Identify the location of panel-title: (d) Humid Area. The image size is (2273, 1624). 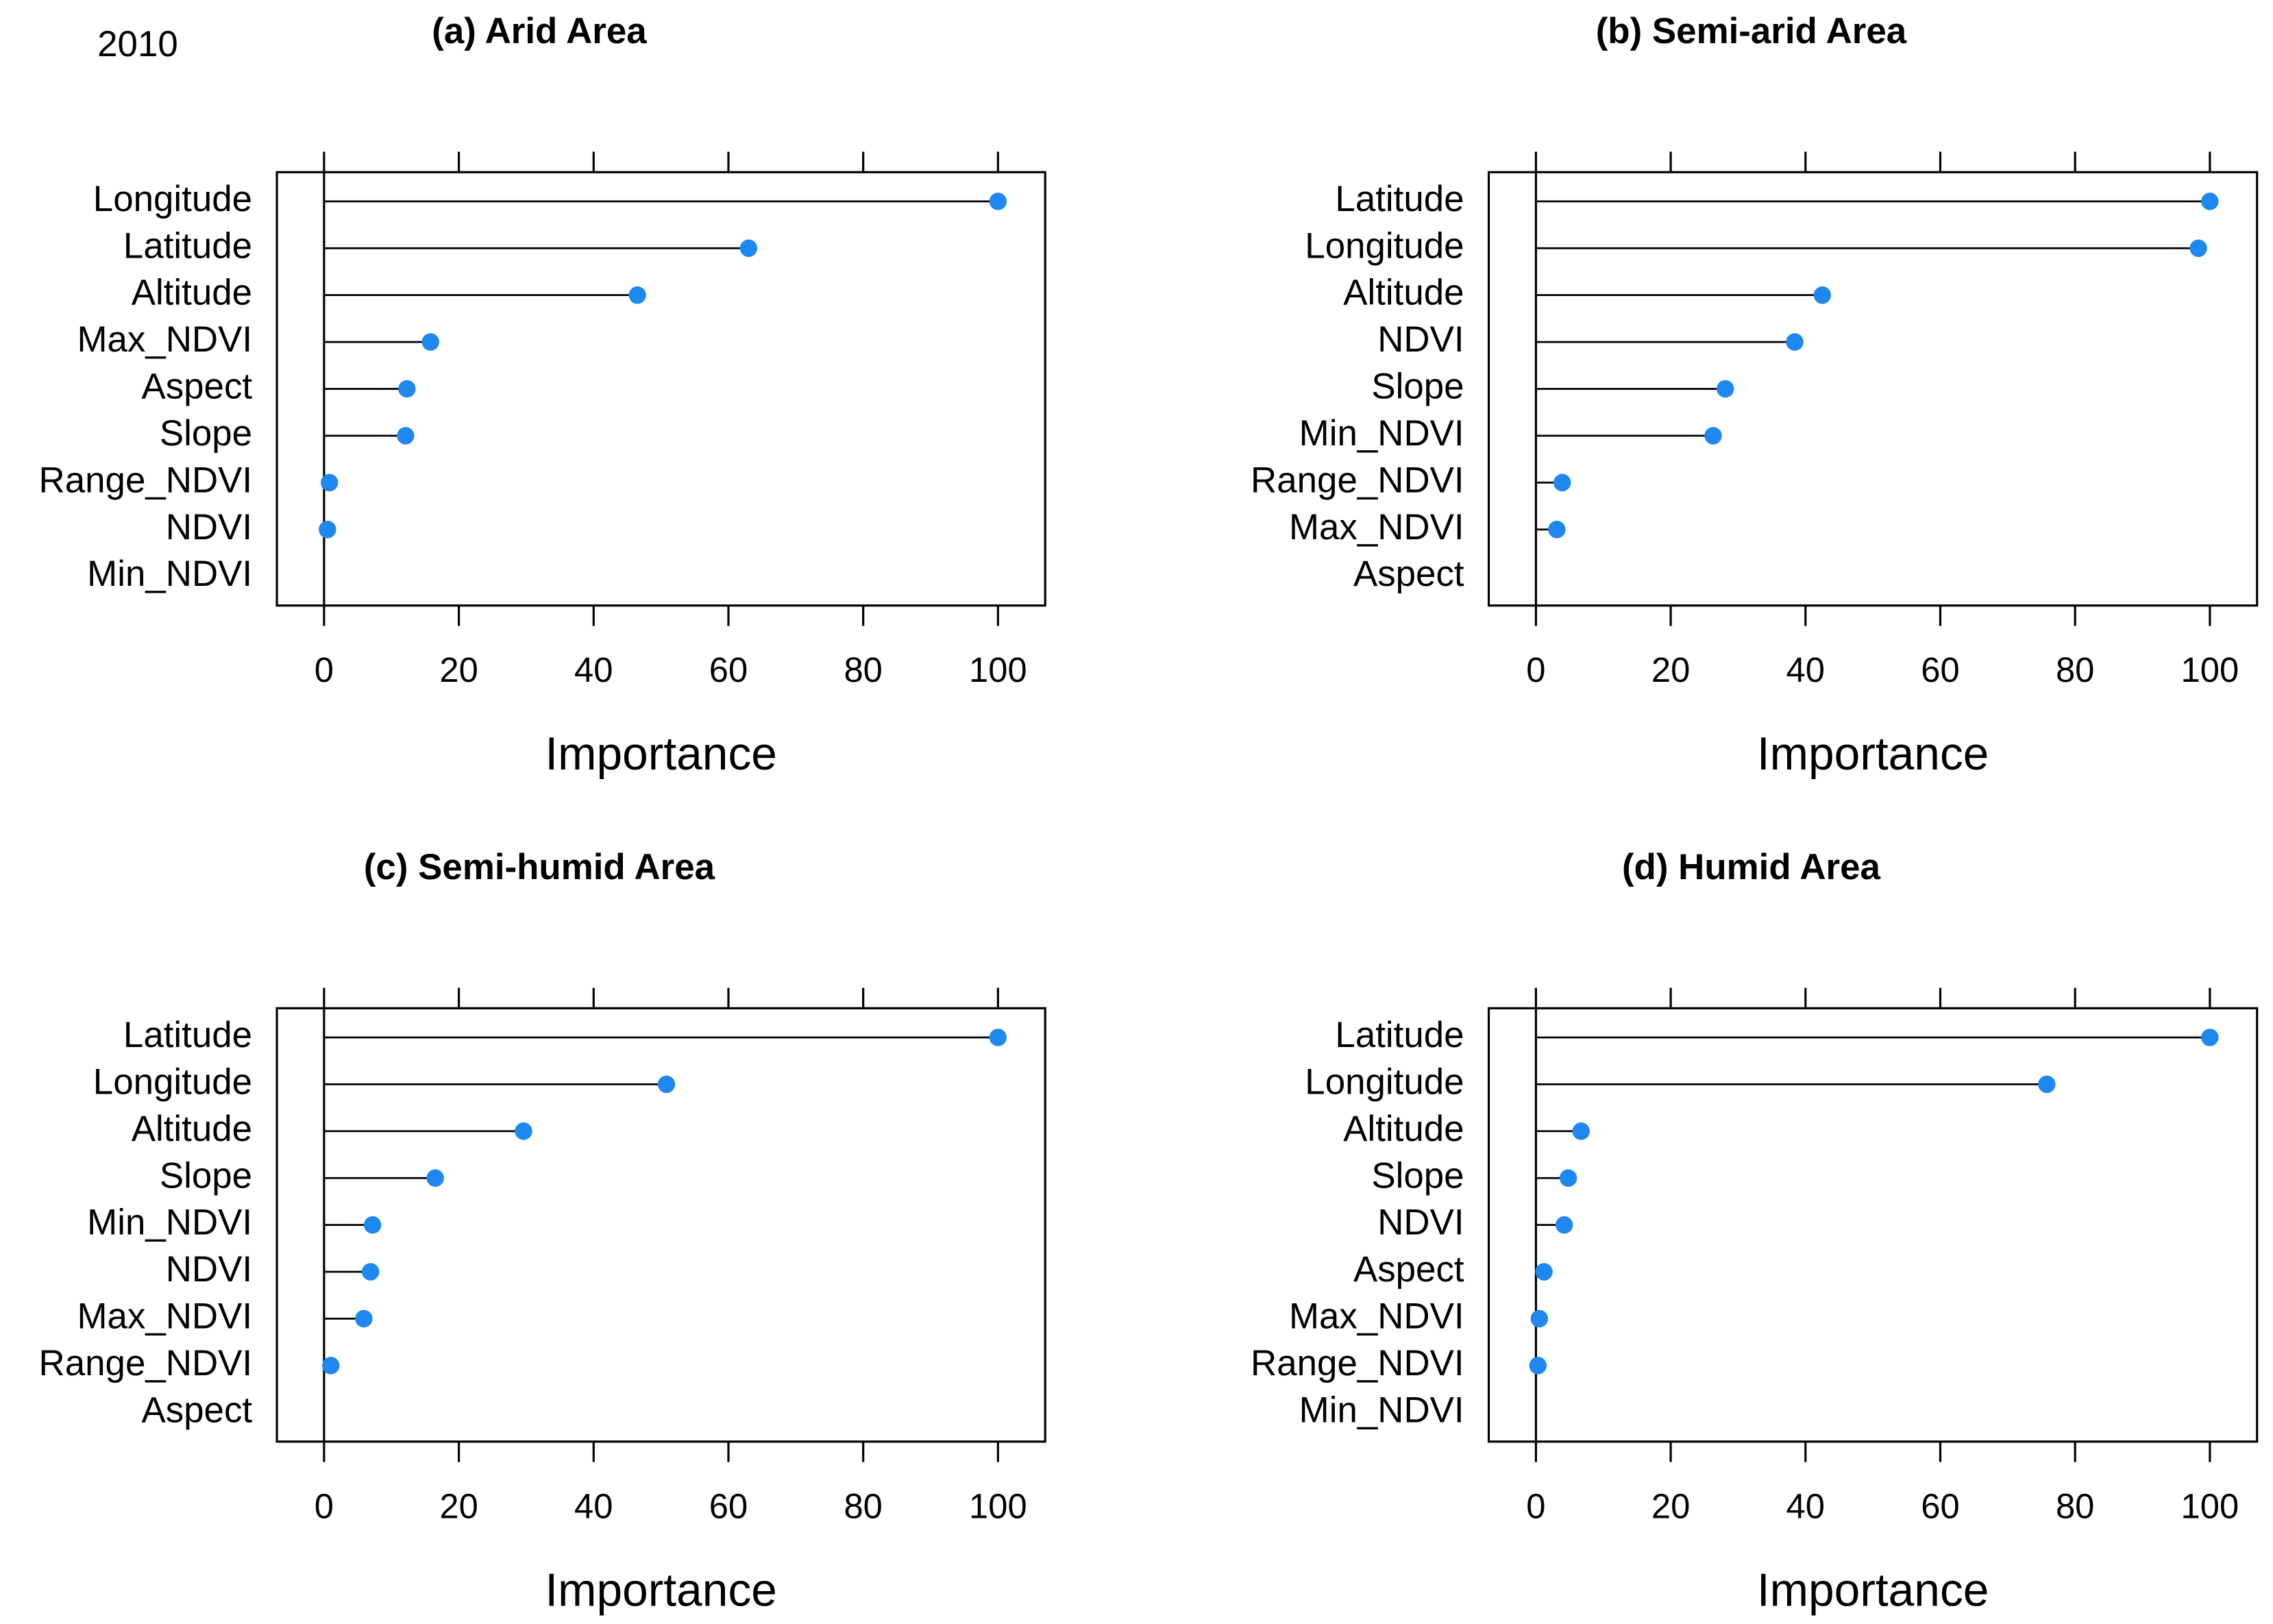
(1751, 867).